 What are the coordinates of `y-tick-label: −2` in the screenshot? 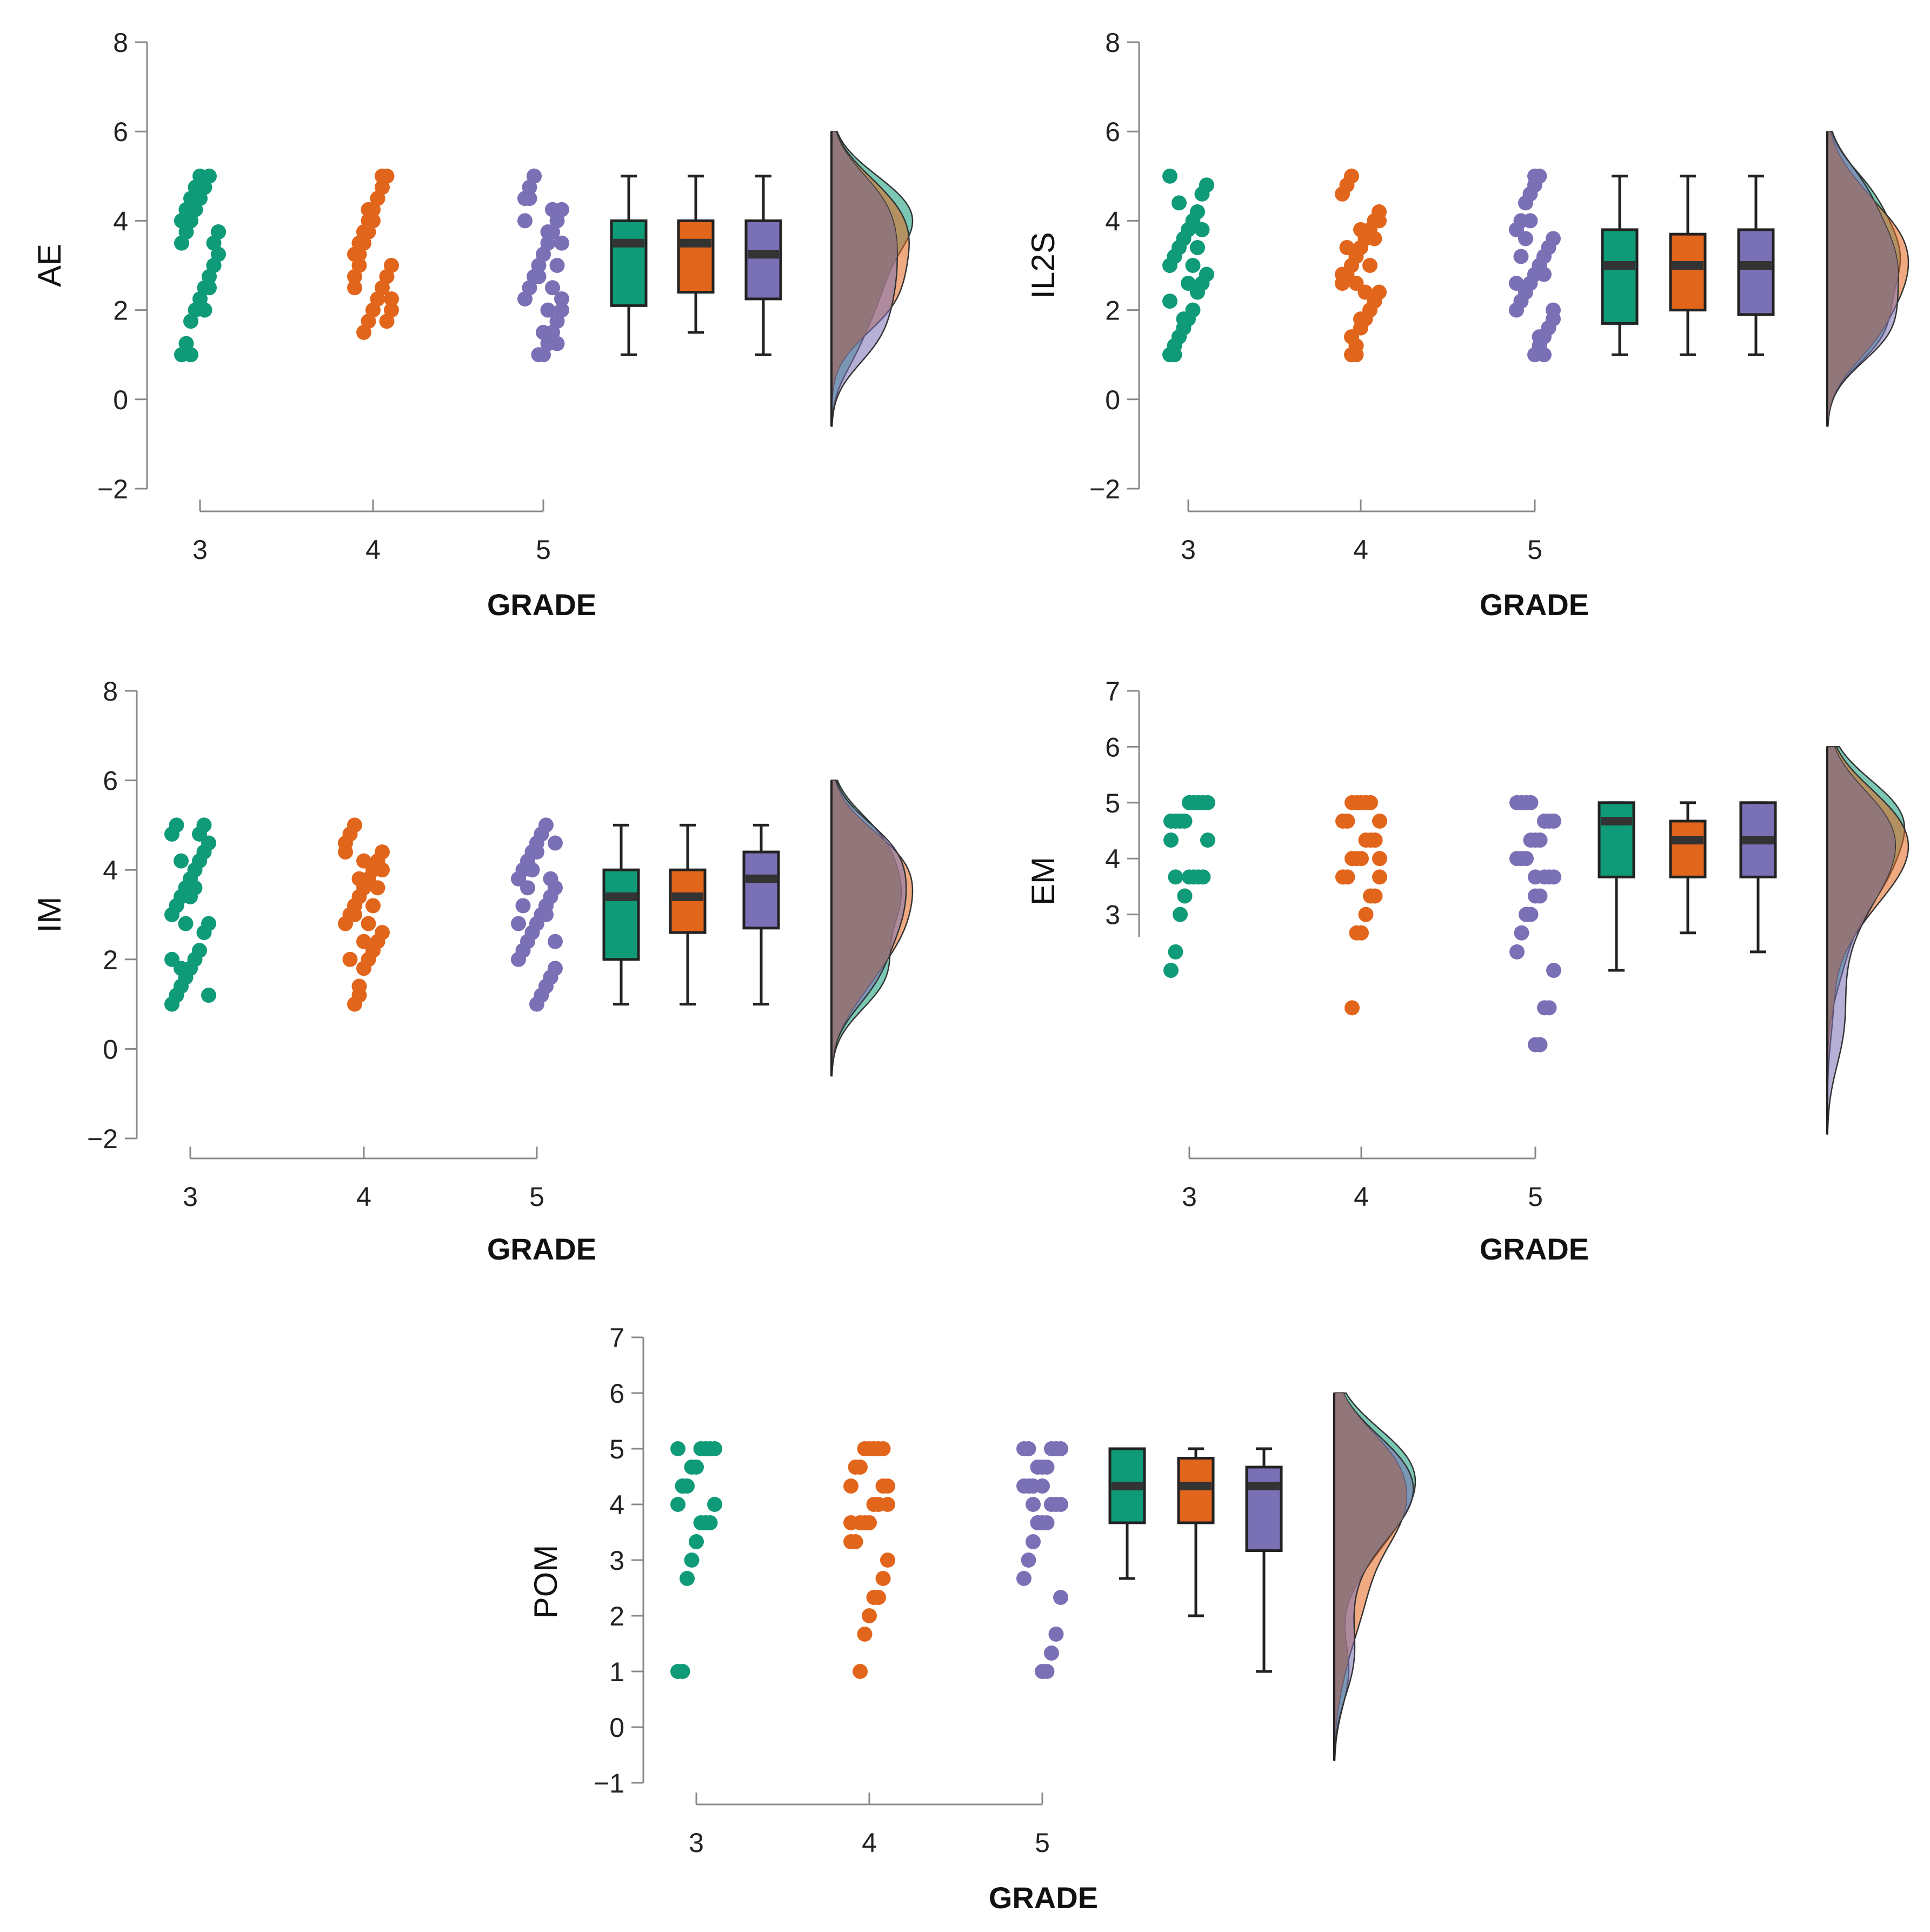 It's located at (102, 1139).